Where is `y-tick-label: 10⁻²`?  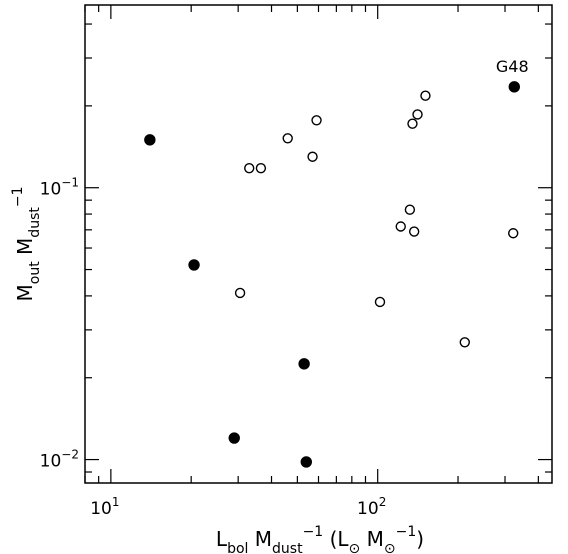
y-tick-label: 10⁻² is located at coordinates (59, 460).